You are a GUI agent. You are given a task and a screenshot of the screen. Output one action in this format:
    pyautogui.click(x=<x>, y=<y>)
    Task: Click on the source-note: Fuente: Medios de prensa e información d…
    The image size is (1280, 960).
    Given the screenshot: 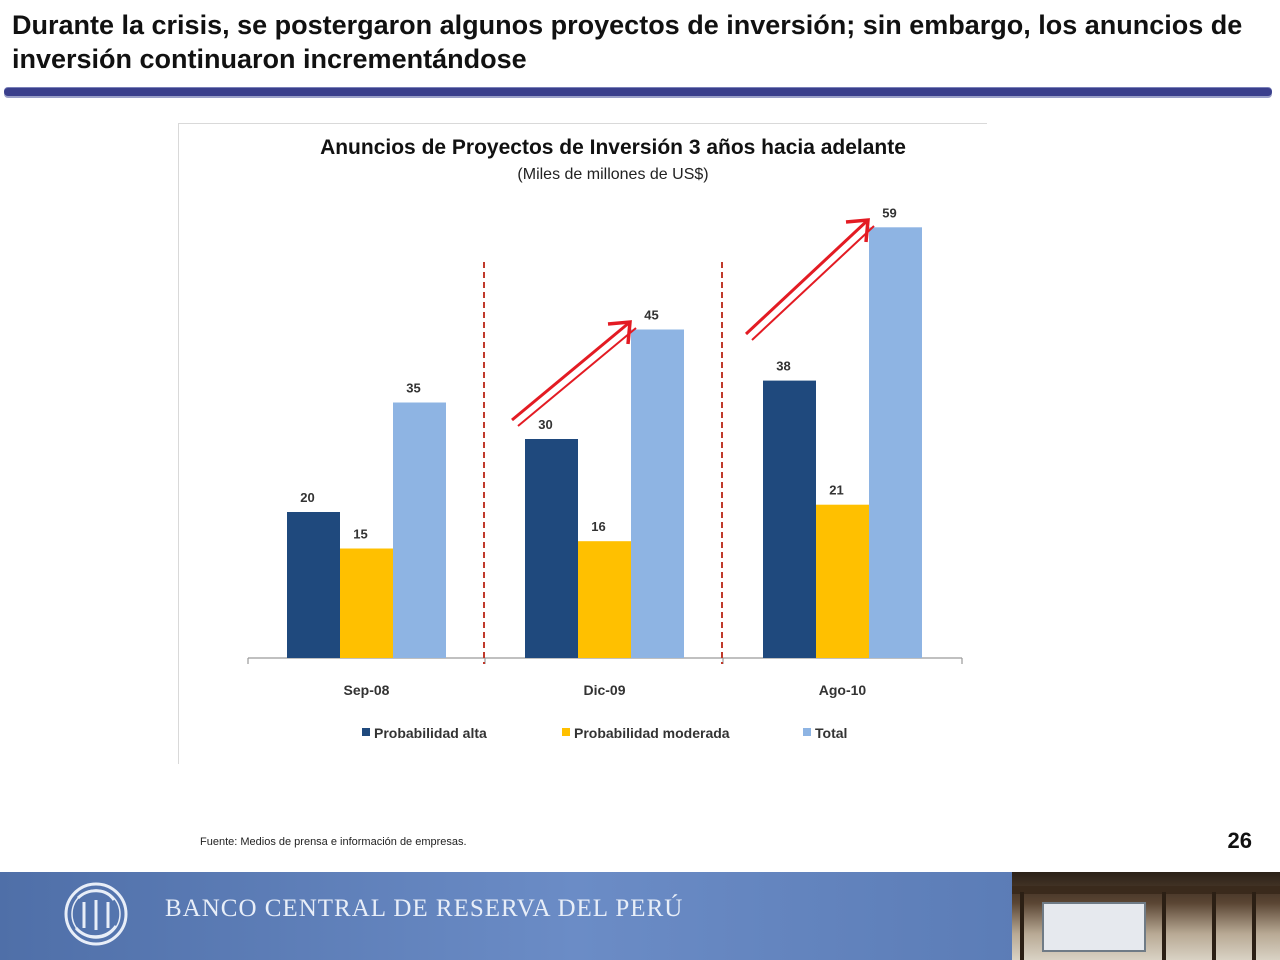 What is the action you would take?
    pyautogui.click(x=333, y=842)
    